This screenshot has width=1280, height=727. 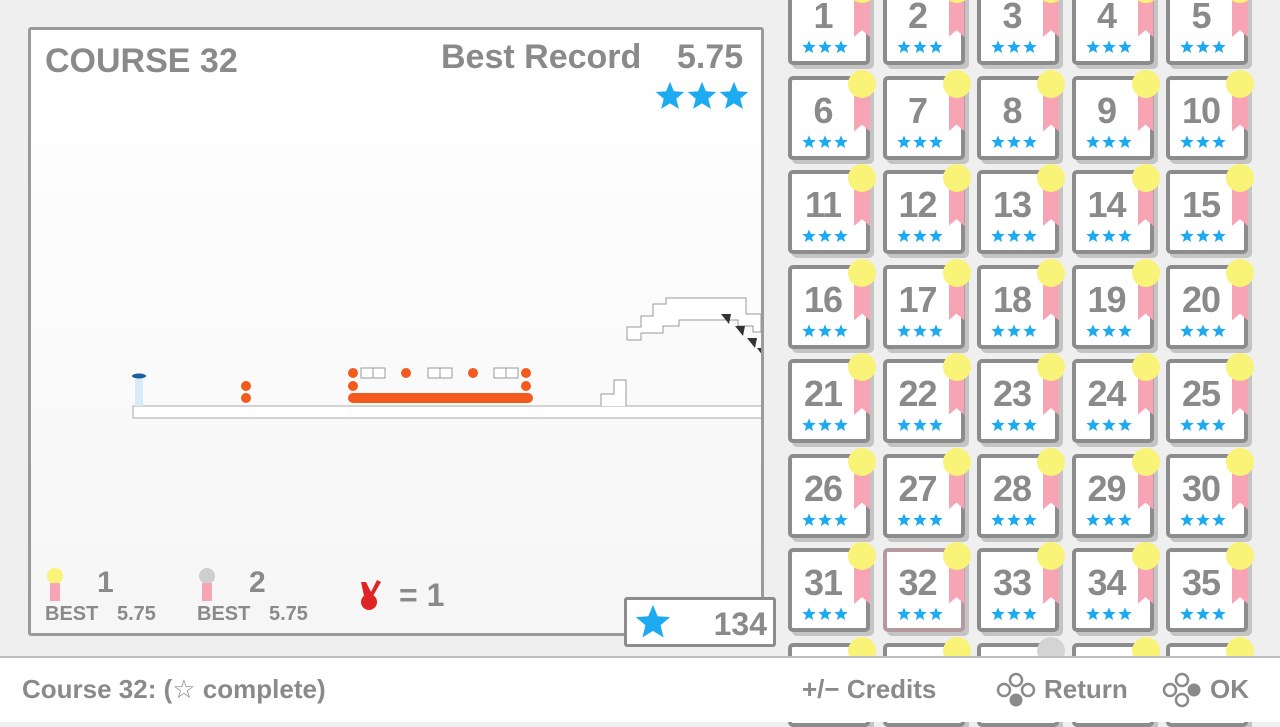 What do you see at coordinates (1021, 398) in the screenshot?
I see `course-tile: 23` at bounding box center [1021, 398].